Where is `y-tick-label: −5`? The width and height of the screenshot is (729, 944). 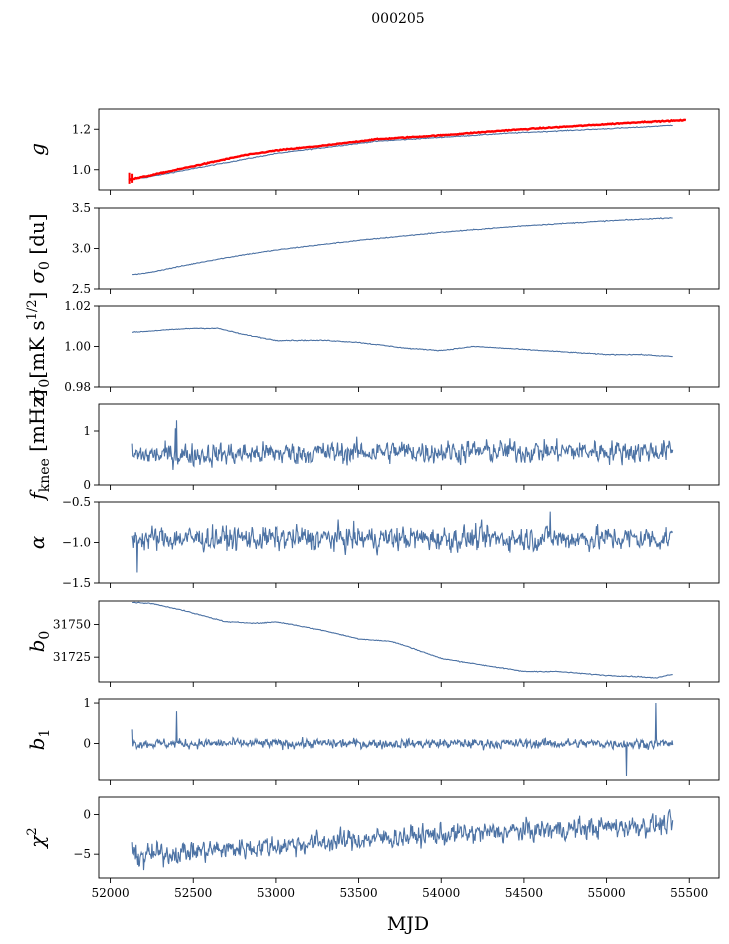
y-tick-label: −5 is located at coordinates (82, 854).